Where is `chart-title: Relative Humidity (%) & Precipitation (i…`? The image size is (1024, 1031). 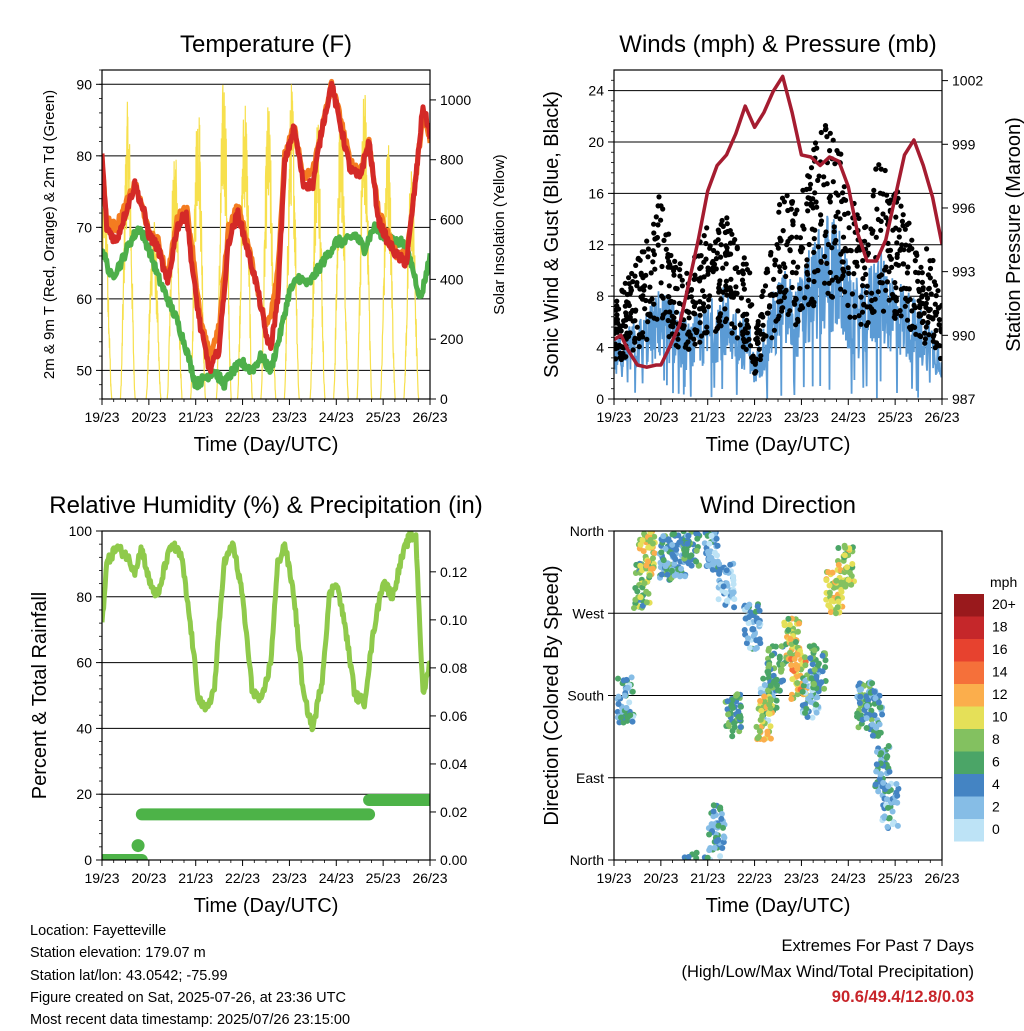
chart-title: Relative Humidity (%) & Precipitation (i… is located at coordinates (265, 505).